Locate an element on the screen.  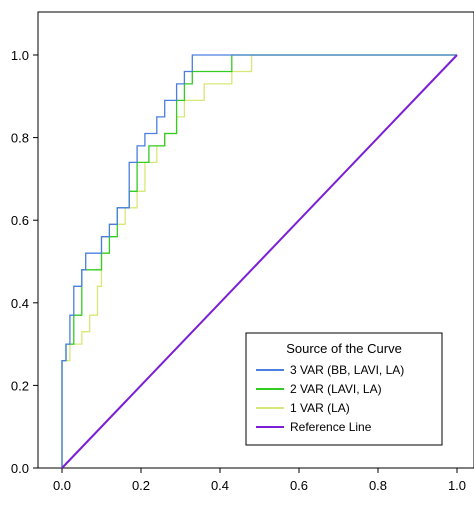
x-tick-label: 1.0 is located at coordinates (457, 485).